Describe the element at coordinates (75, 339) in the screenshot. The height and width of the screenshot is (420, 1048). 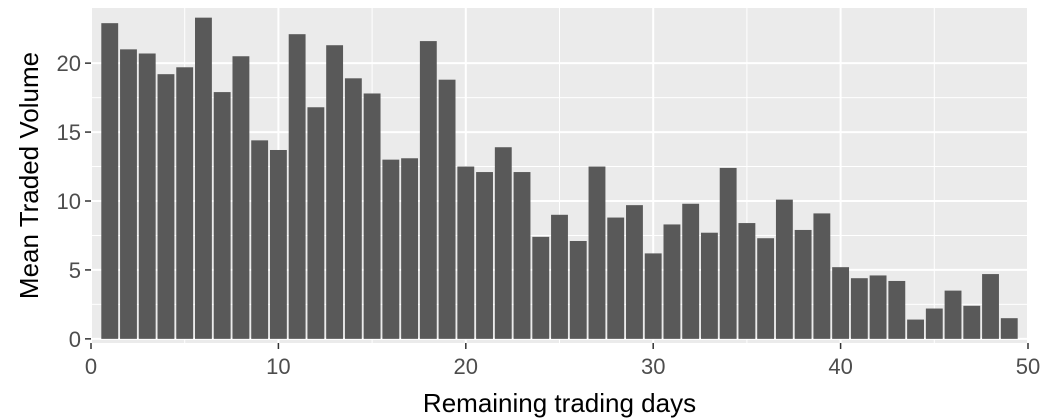
I see `y-tick-label: 0` at that location.